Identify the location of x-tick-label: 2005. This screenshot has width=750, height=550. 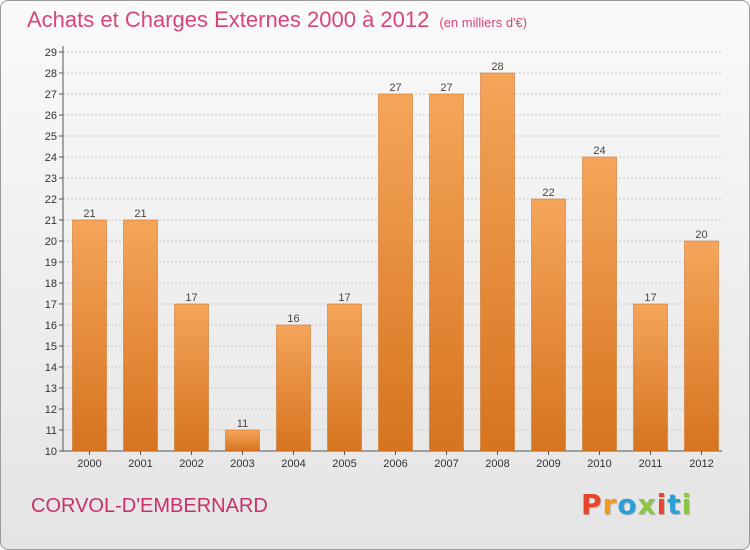
(344, 464).